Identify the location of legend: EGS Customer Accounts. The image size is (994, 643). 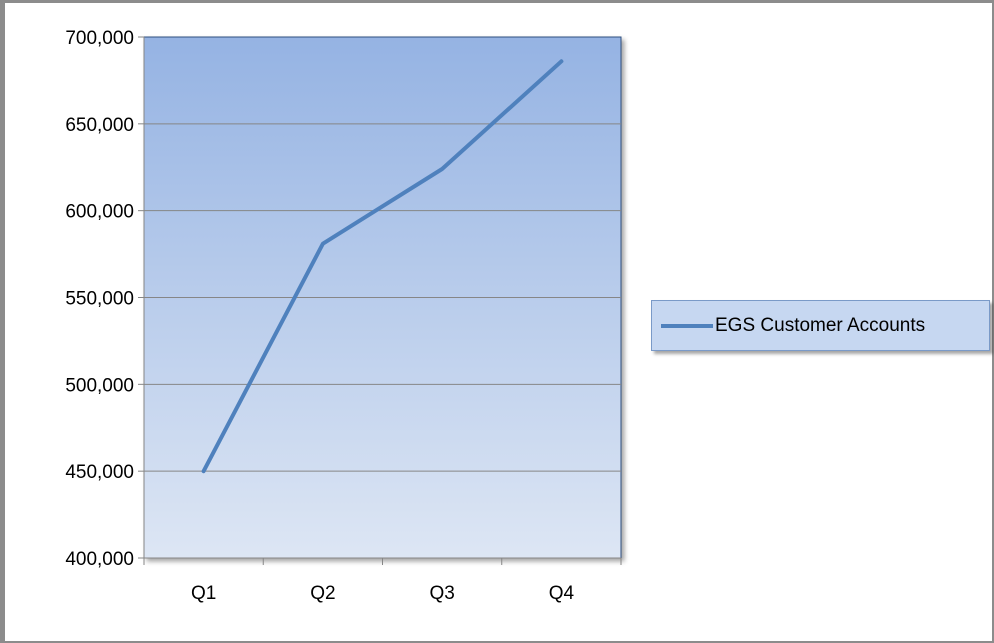
(820, 325).